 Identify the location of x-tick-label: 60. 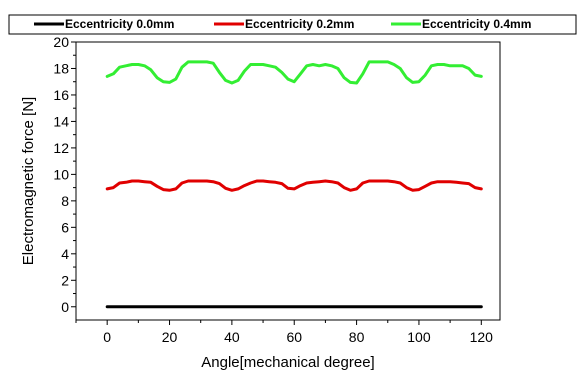
(294, 337).